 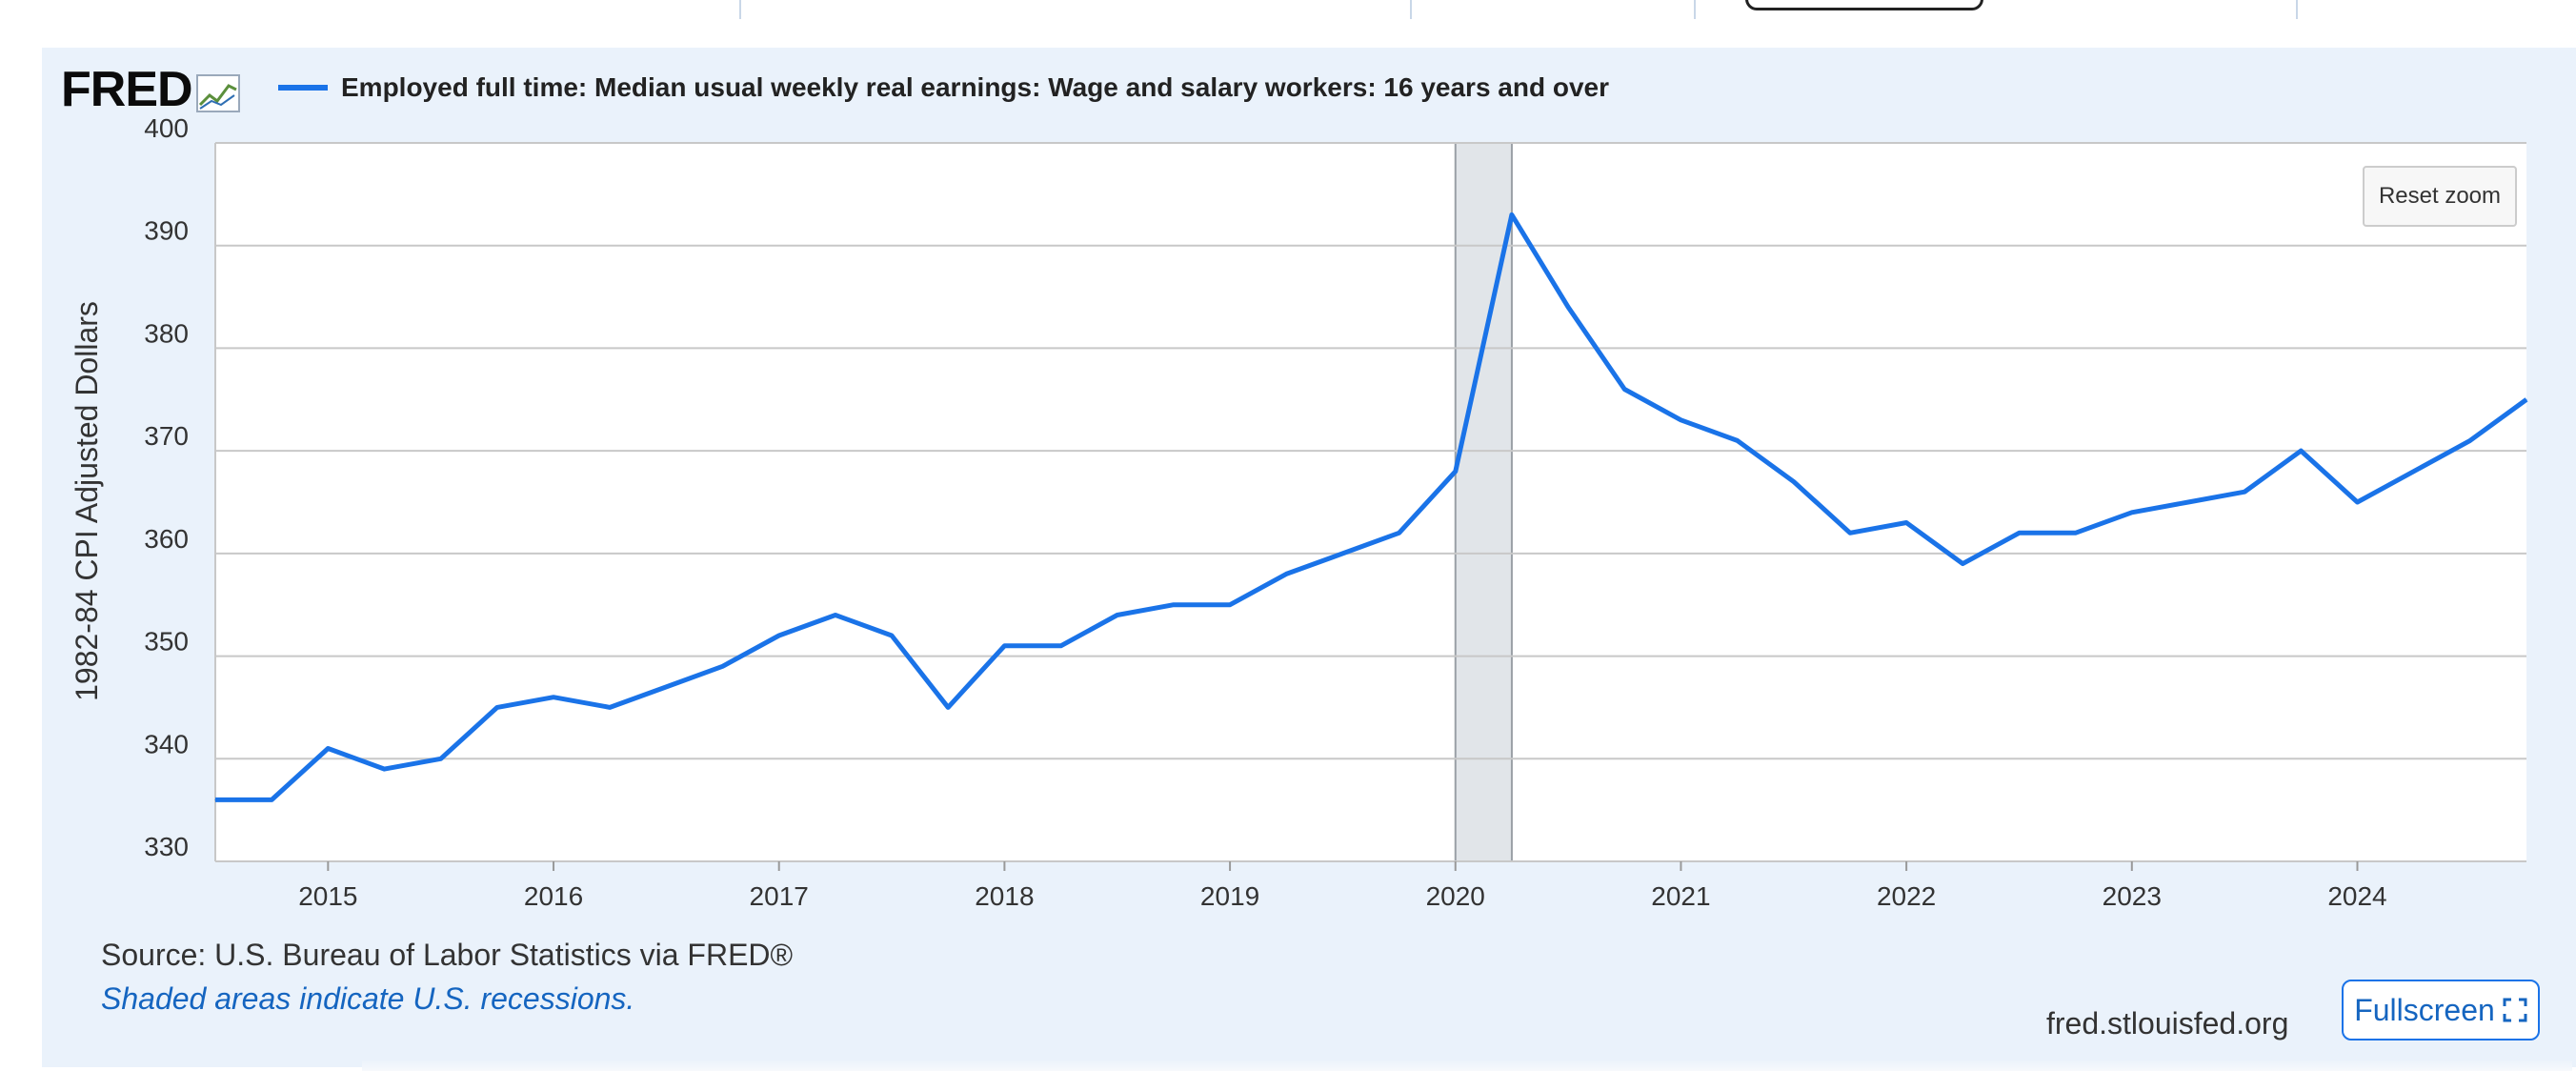 I want to click on x-tick-label: 2020, so click(x=1455, y=896).